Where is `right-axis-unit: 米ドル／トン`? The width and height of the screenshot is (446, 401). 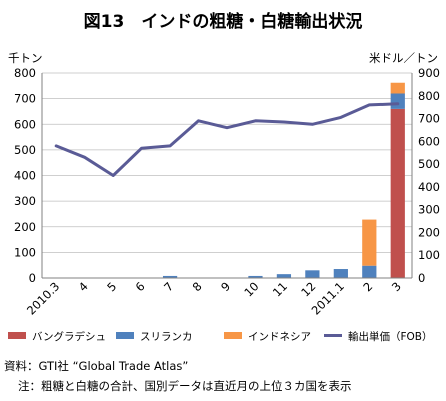 right-axis-unit: 米ドル／トン is located at coordinates (403, 58).